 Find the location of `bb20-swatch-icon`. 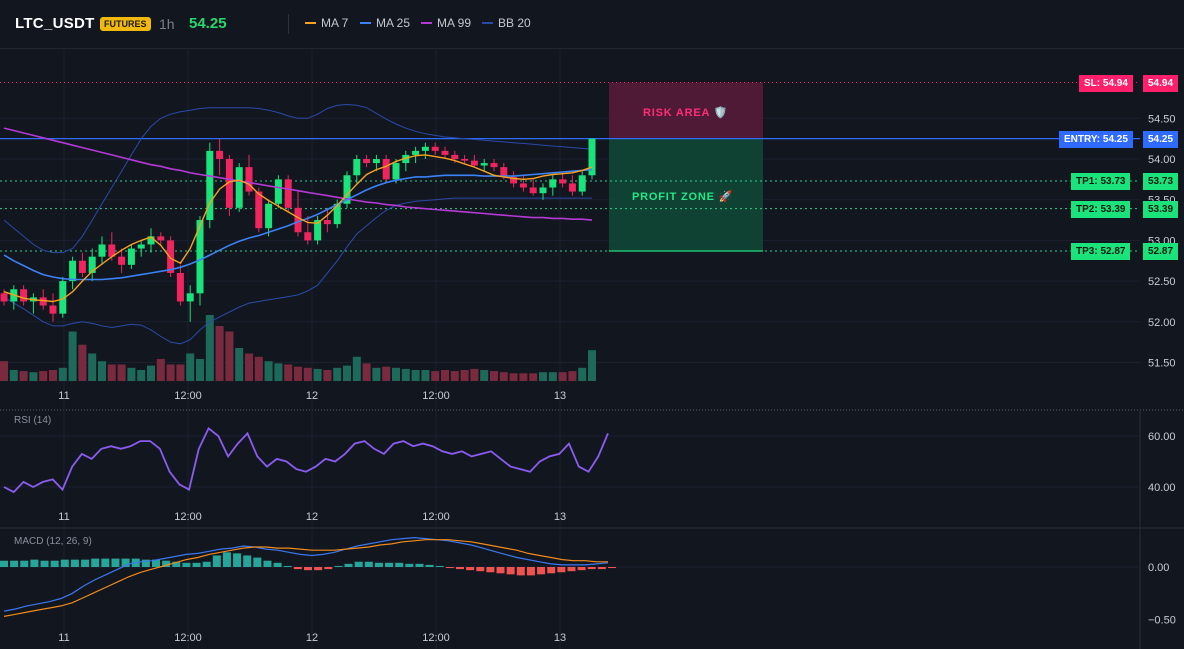

bb20-swatch-icon is located at coordinates (487, 22).